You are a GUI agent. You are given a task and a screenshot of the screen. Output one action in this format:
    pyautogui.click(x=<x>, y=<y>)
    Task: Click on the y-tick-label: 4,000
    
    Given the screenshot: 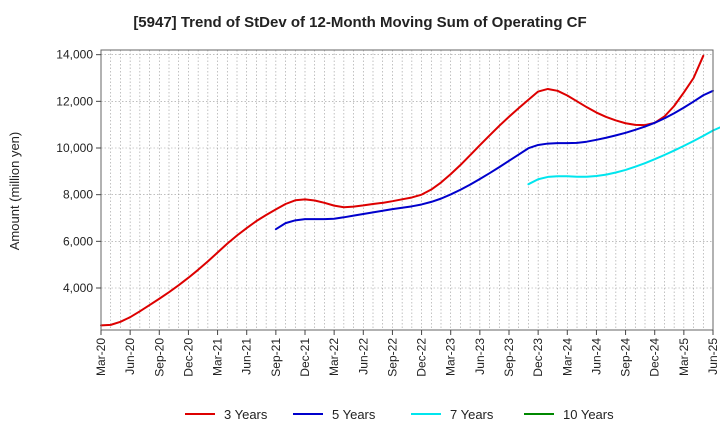 What is the action you would take?
    pyautogui.click(x=78, y=288)
    